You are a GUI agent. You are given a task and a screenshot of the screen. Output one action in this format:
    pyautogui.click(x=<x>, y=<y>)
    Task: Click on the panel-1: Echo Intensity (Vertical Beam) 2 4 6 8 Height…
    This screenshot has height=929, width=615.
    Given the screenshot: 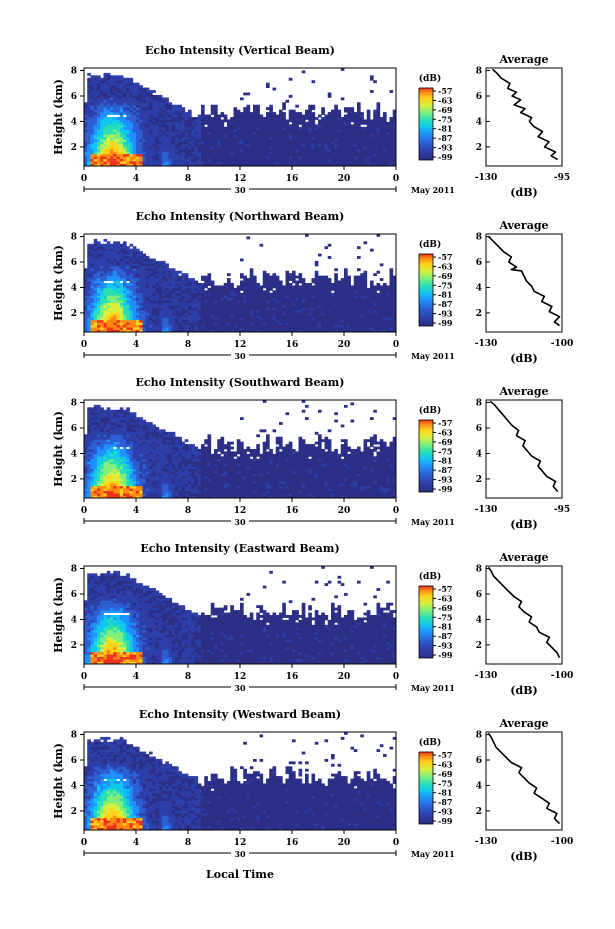 What is the action you would take?
    pyautogui.click(x=311, y=121)
    